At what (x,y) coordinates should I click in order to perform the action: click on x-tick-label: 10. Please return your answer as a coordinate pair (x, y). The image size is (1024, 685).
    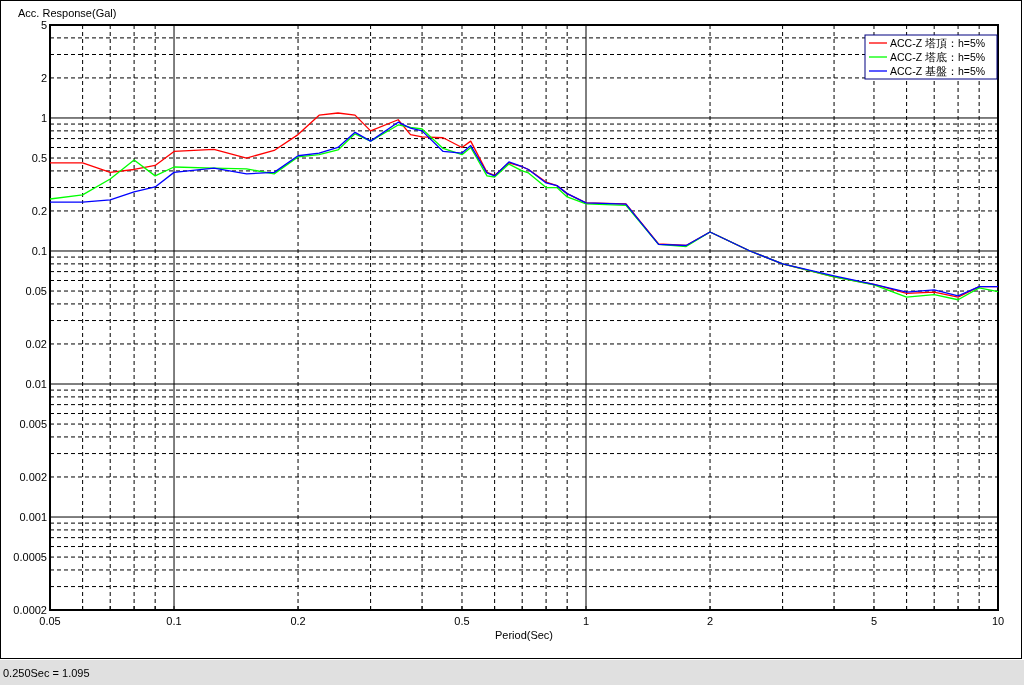
    Looking at the image, I should click on (998, 621).